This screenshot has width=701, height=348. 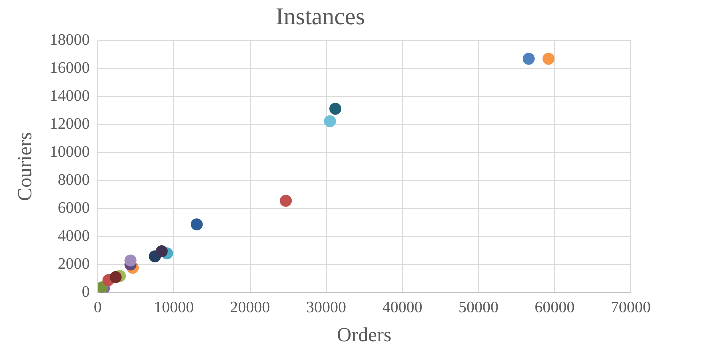 What do you see at coordinates (74, 265) in the screenshot?
I see `y-tick-label: 2000` at bounding box center [74, 265].